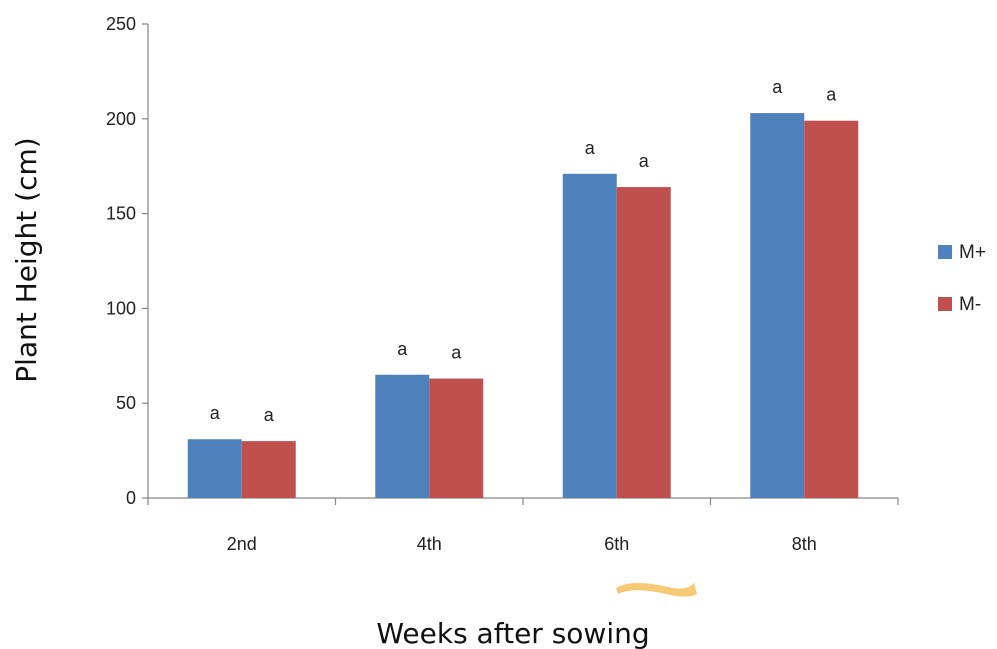 The height and width of the screenshot is (649, 997). What do you see at coordinates (131, 498) in the screenshot?
I see `y-tick-label: 0` at bounding box center [131, 498].